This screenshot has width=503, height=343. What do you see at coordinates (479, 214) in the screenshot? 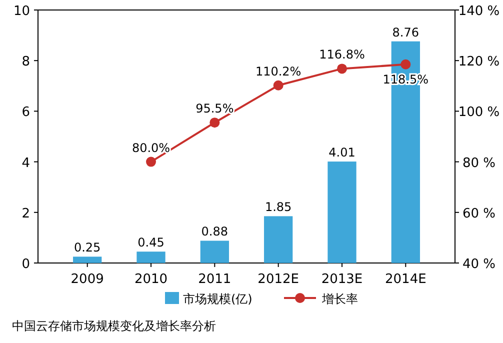
I see `y2-tick-label: 60 %` at bounding box center [479, 214].